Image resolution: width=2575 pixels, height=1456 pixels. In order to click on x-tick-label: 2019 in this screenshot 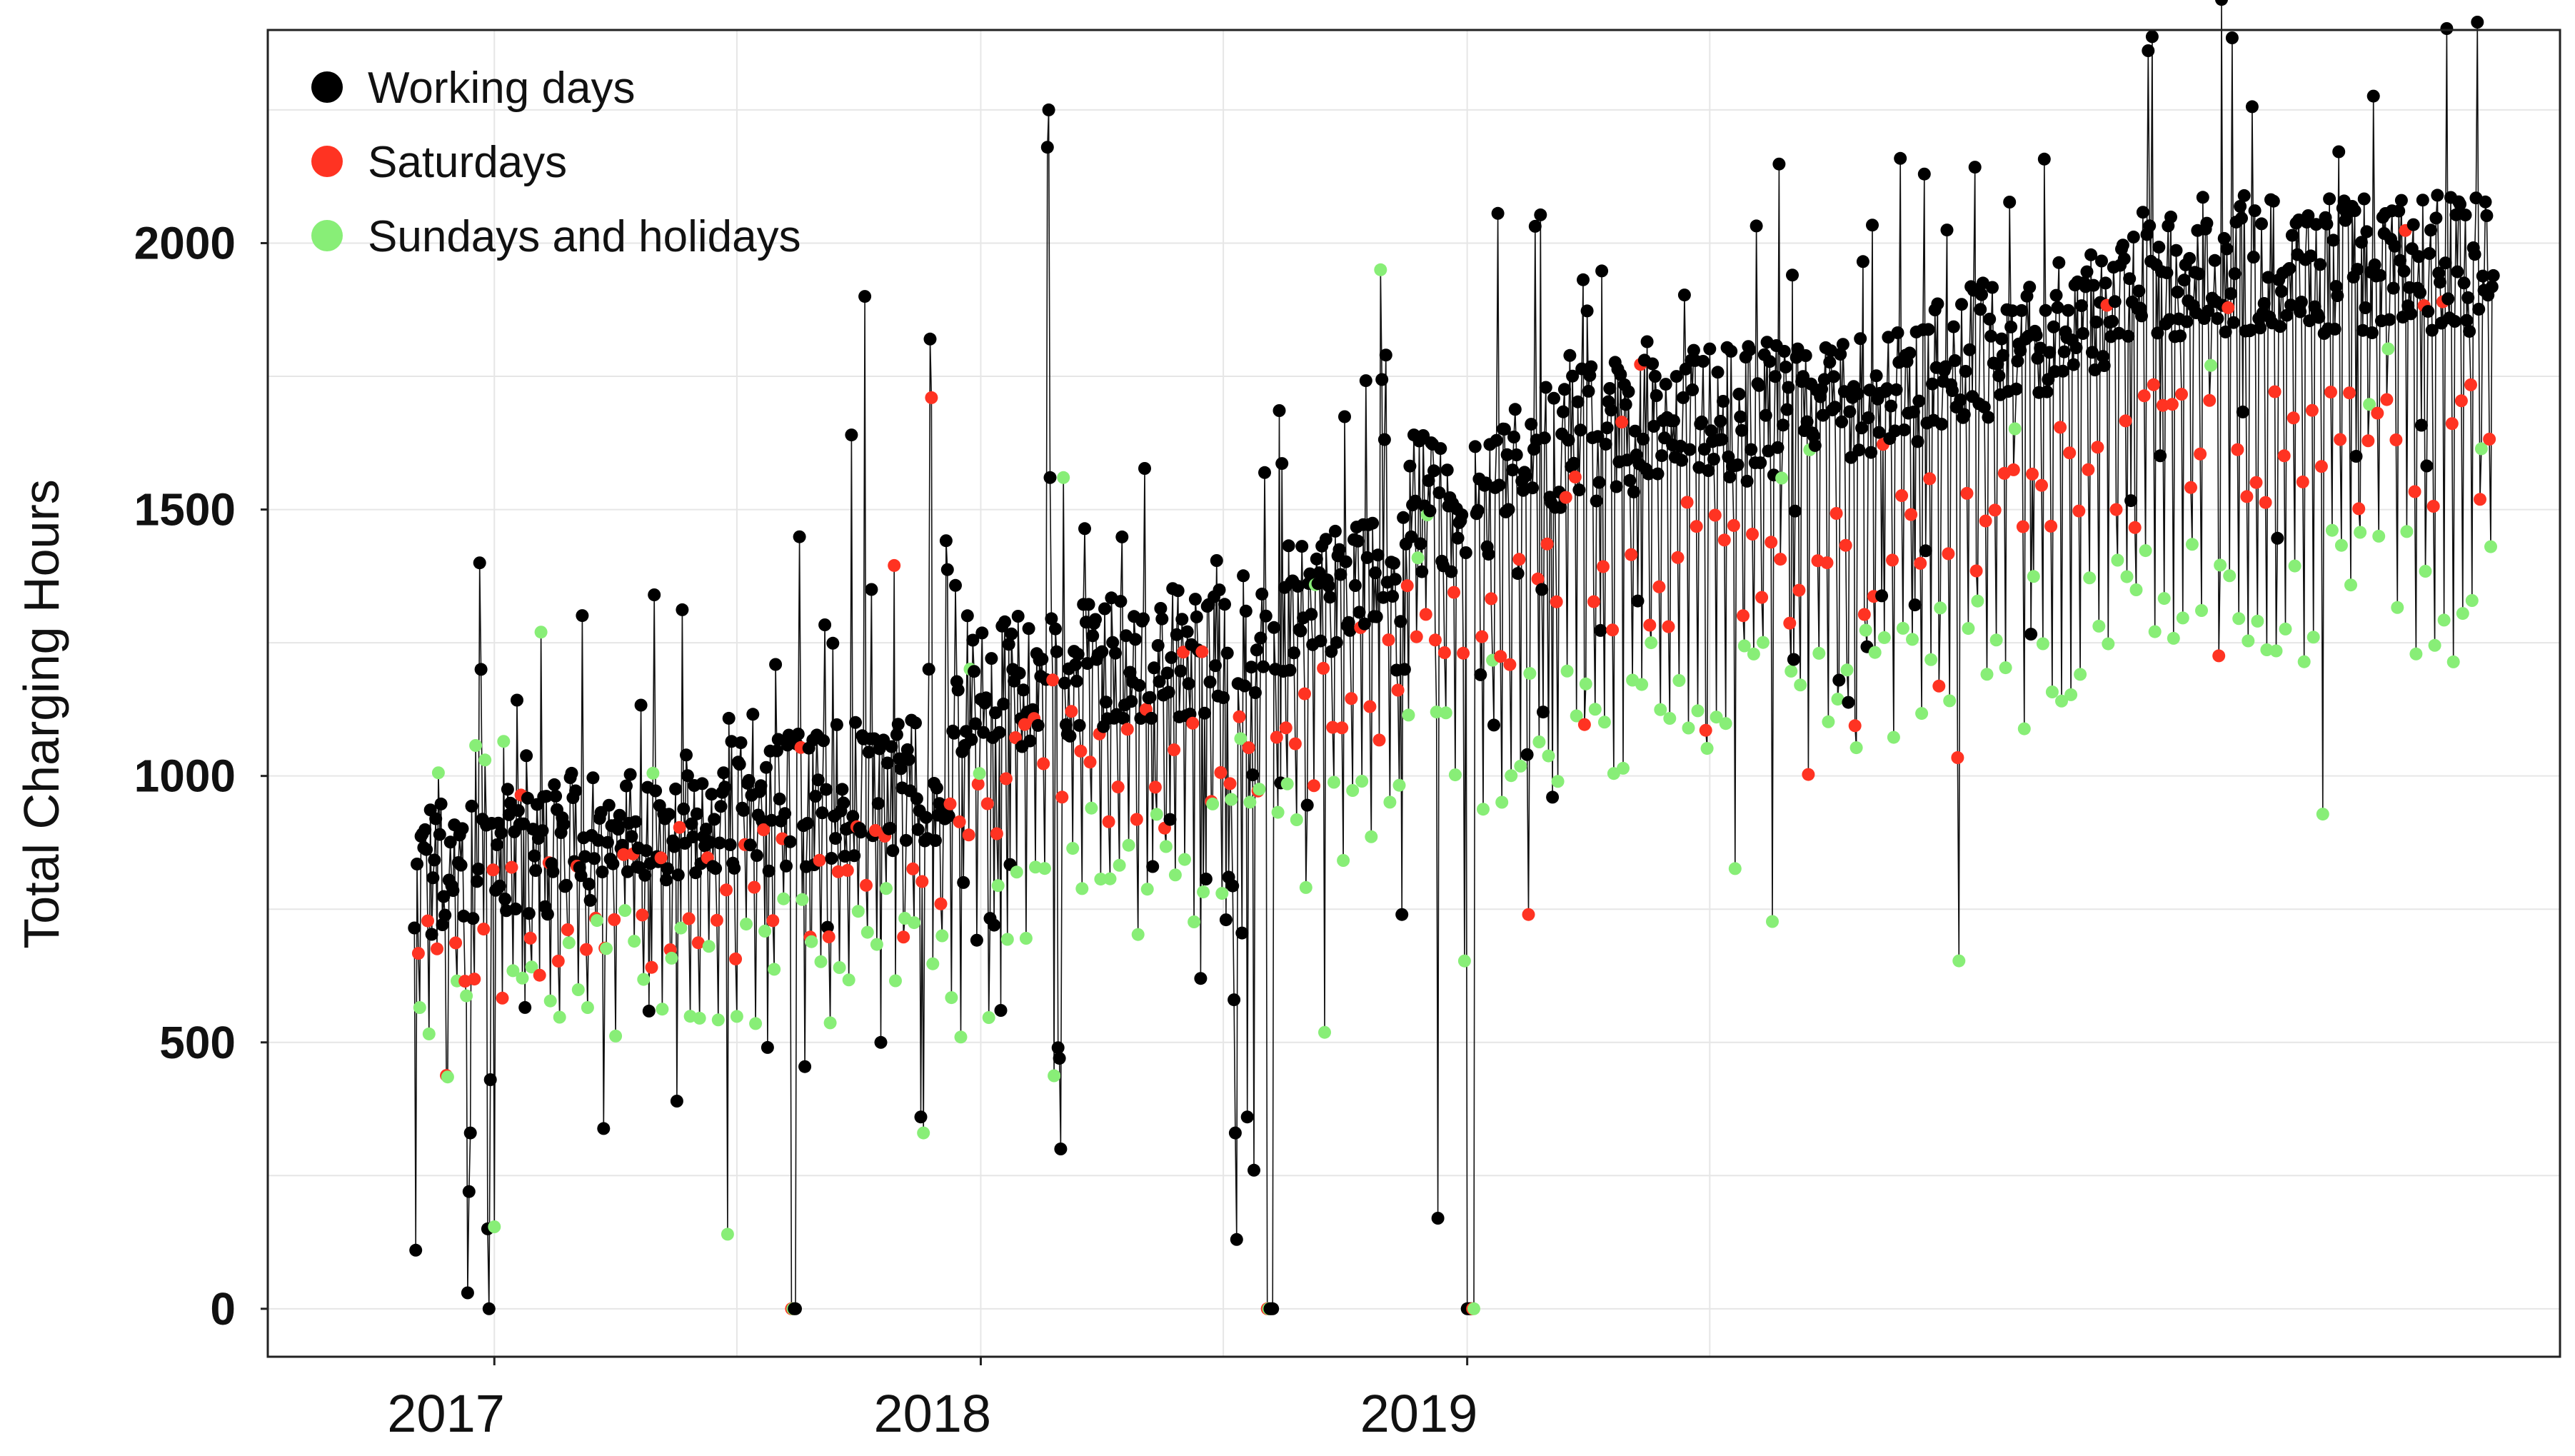, I will do `click(1419, 1413)`.